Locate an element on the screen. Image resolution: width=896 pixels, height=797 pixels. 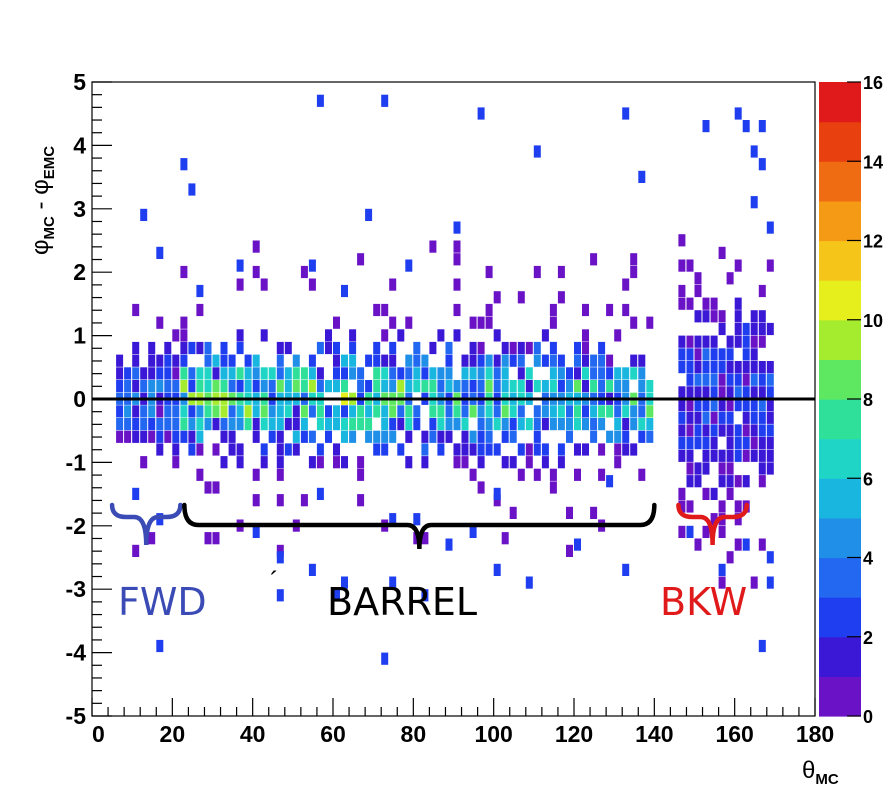
y-tick-label: -5 is located at coordinates (76, 716).